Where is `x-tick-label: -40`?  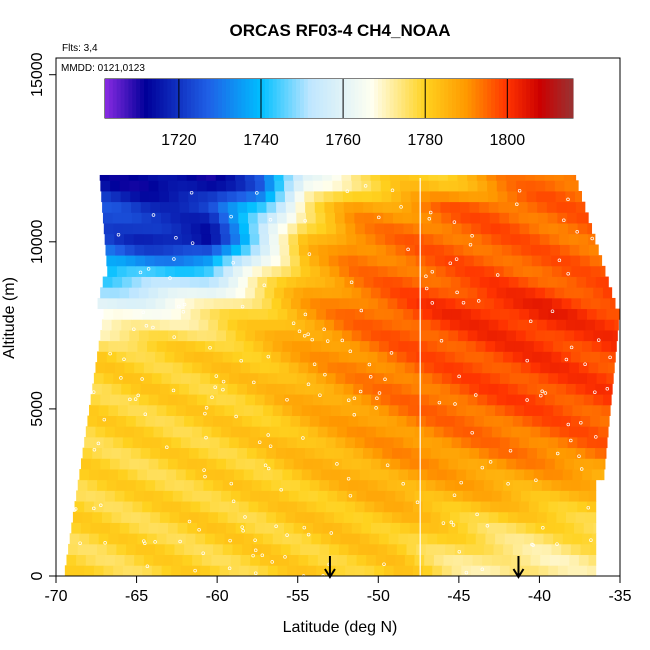
x-tick-label: -40 is located at coordinates (539, 596).